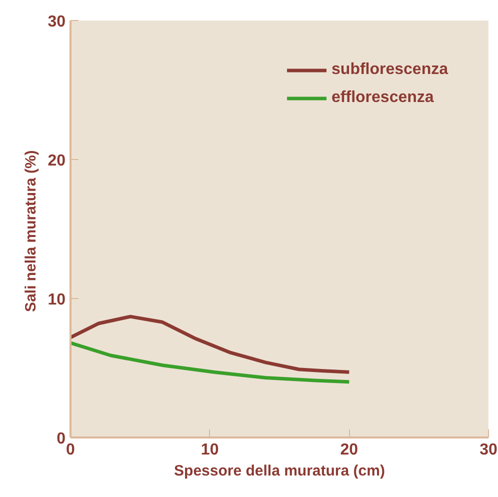  Describe the element at coordinates (383, 98) in the screenshot. I see `legend-label: efflorescenza` at that location.